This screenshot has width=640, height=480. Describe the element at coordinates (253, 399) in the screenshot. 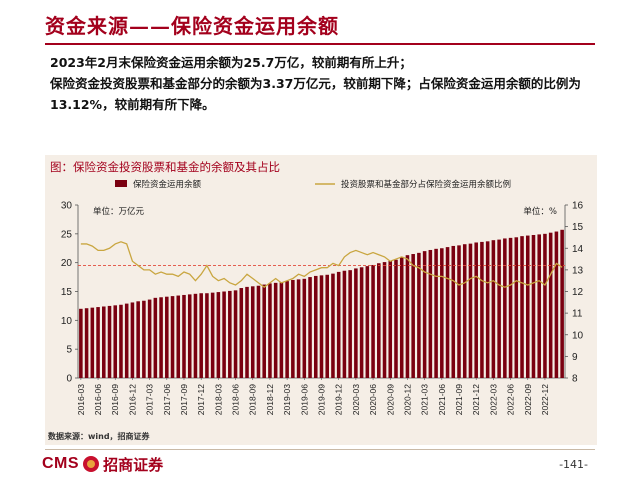

I see `x-tick-label: 2018-09` at that location.